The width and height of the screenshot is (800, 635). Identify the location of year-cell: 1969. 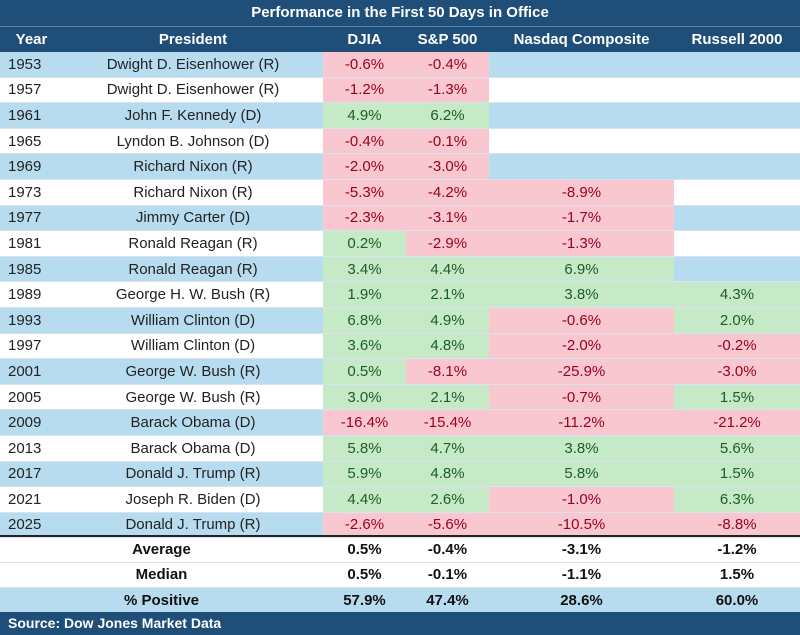
(25, 167).